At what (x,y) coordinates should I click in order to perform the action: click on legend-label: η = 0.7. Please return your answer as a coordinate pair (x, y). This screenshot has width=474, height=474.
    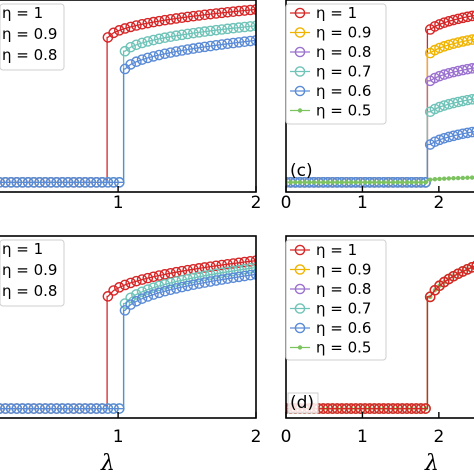
    Looking at the image, I should click on (343, 72).